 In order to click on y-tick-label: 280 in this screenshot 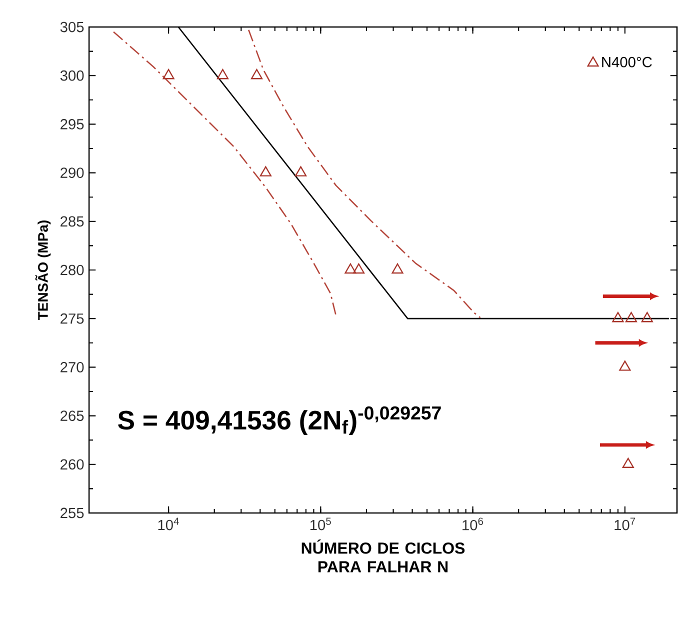, I will do `click(72, 270)`.